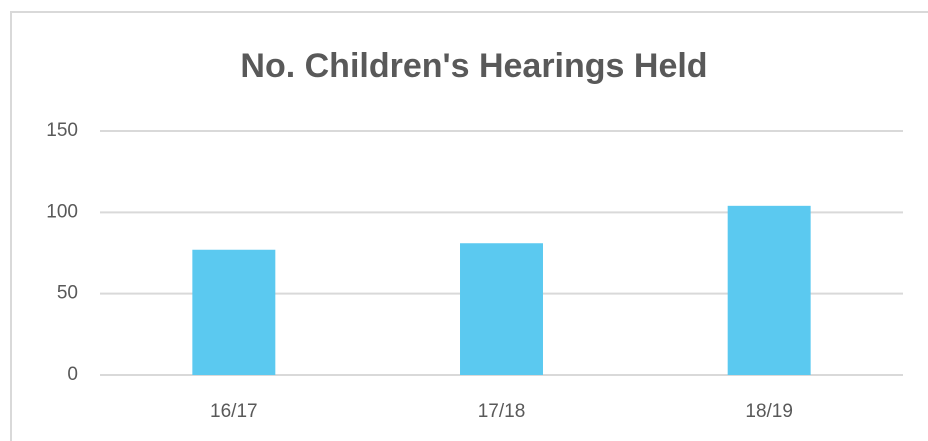 This screenshot has height=441, width=928. I want to click on y-tick-label: 100, so click(62, 211).